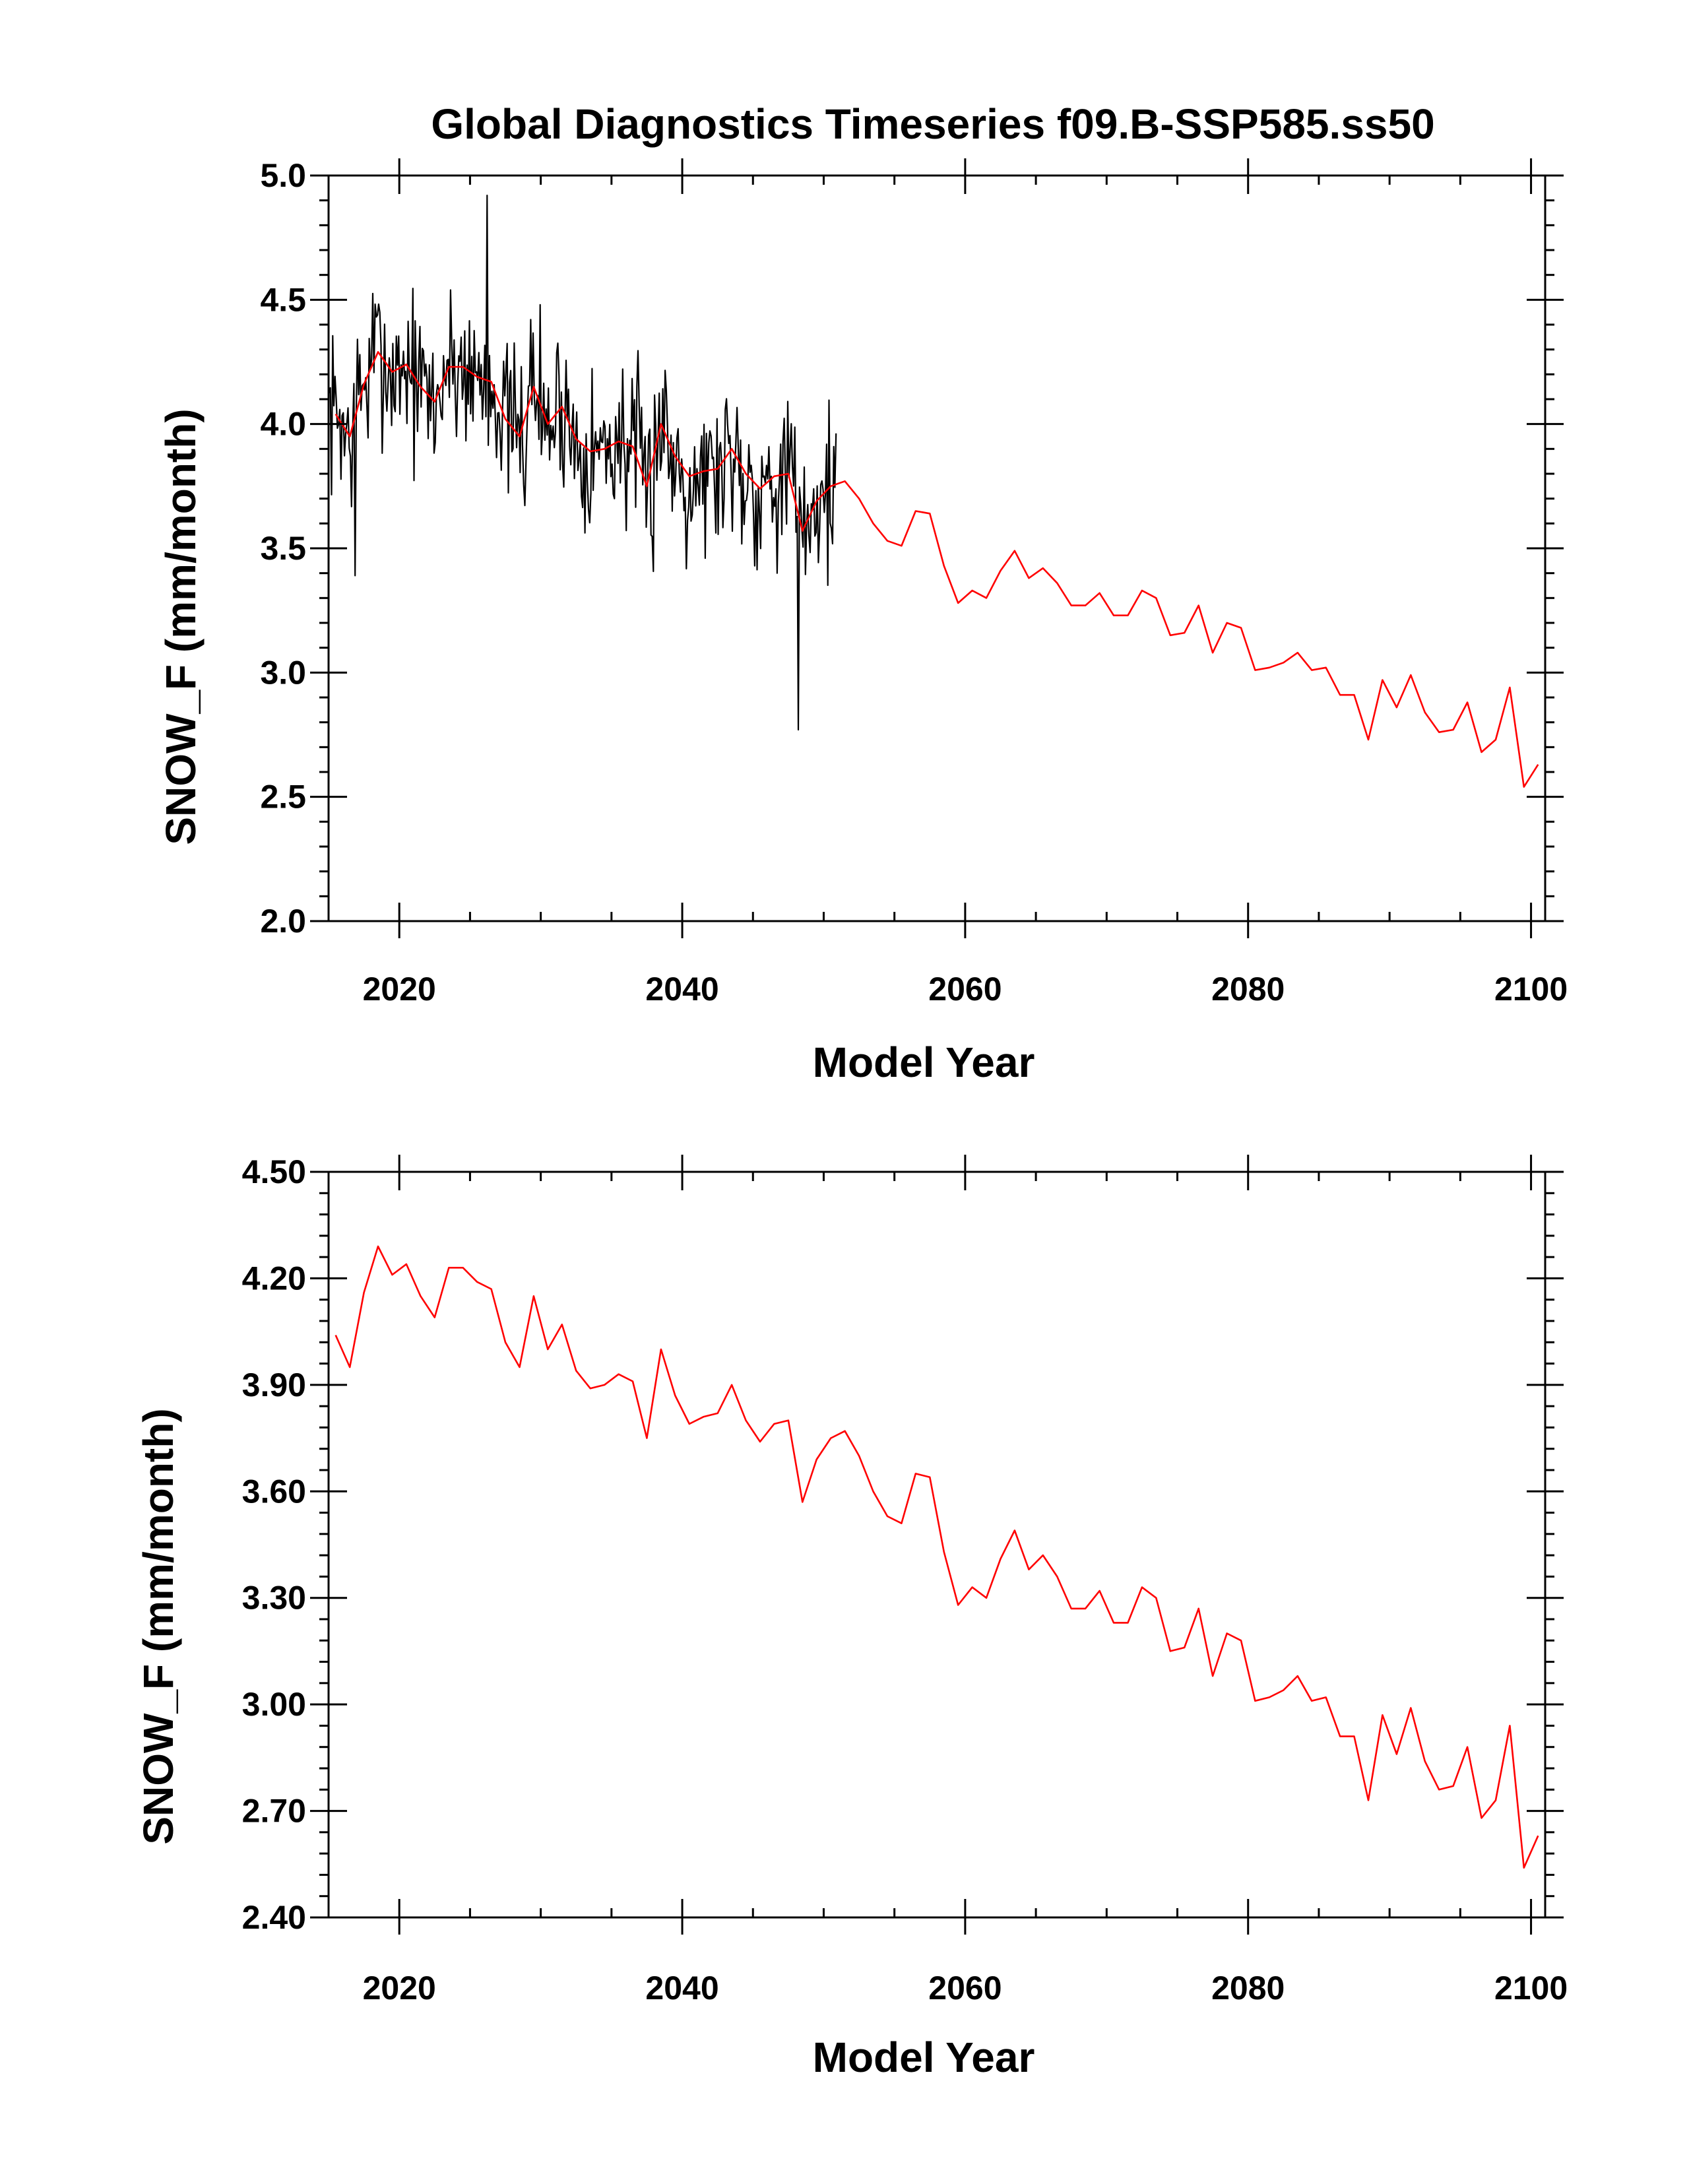  Describe the element at coordinates (274, 1278) in the screenshot. I see `y-tick-label: 4.20` at that location.